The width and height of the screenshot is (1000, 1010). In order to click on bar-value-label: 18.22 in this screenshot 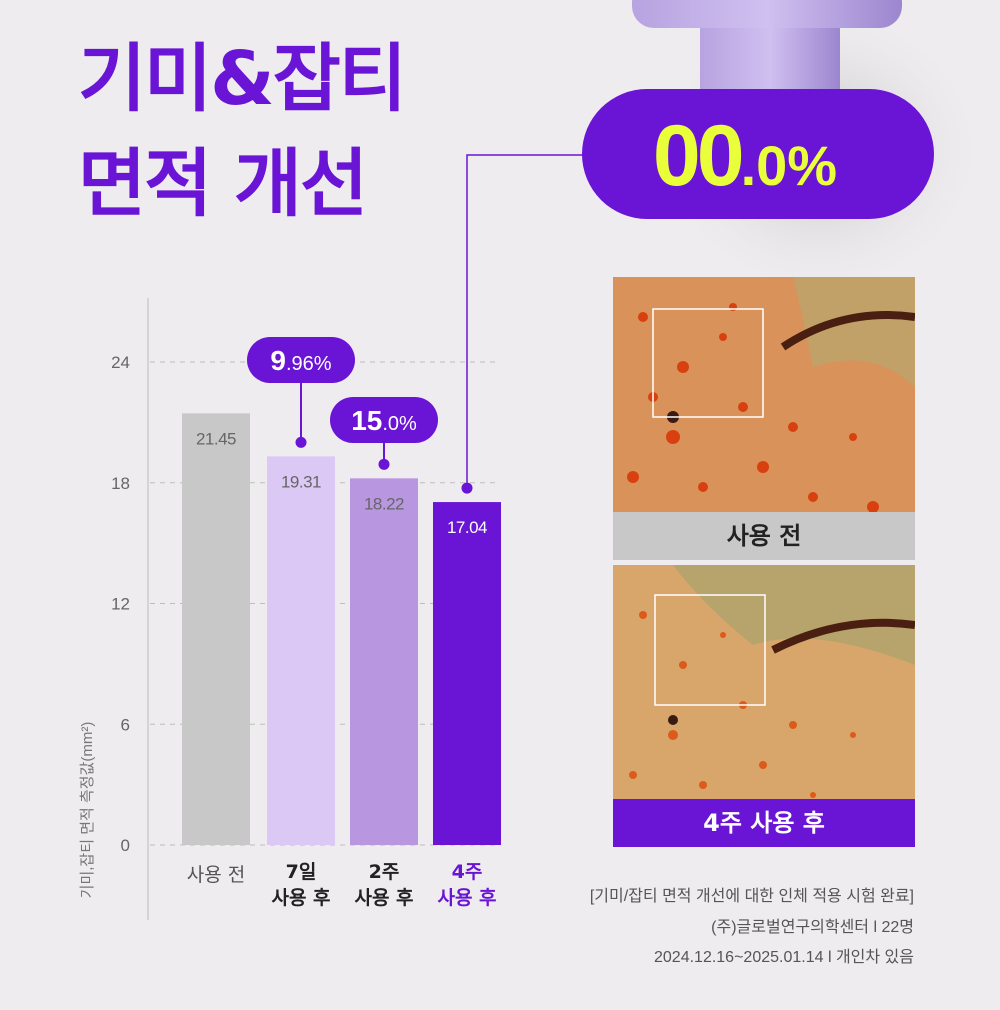, I will do `click(384, 503)`.